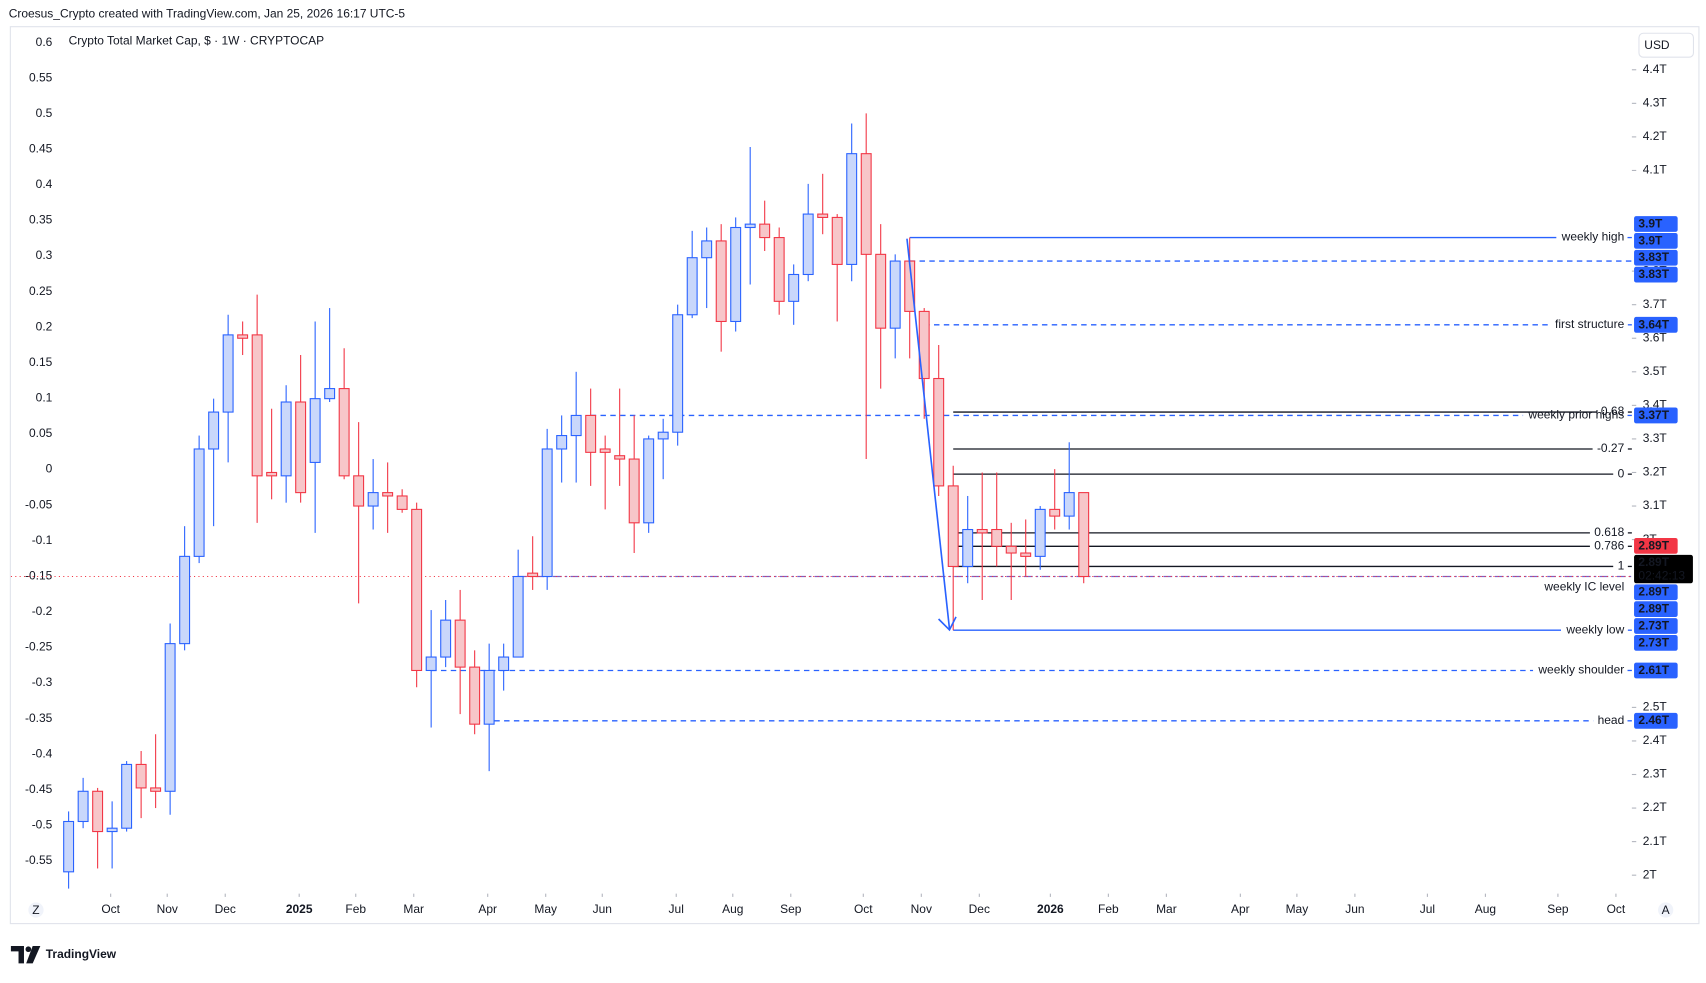  Describe the element at coordinates (1655, 371) in the screenshot. I see `y-tick-label: 3.5T` at that location.